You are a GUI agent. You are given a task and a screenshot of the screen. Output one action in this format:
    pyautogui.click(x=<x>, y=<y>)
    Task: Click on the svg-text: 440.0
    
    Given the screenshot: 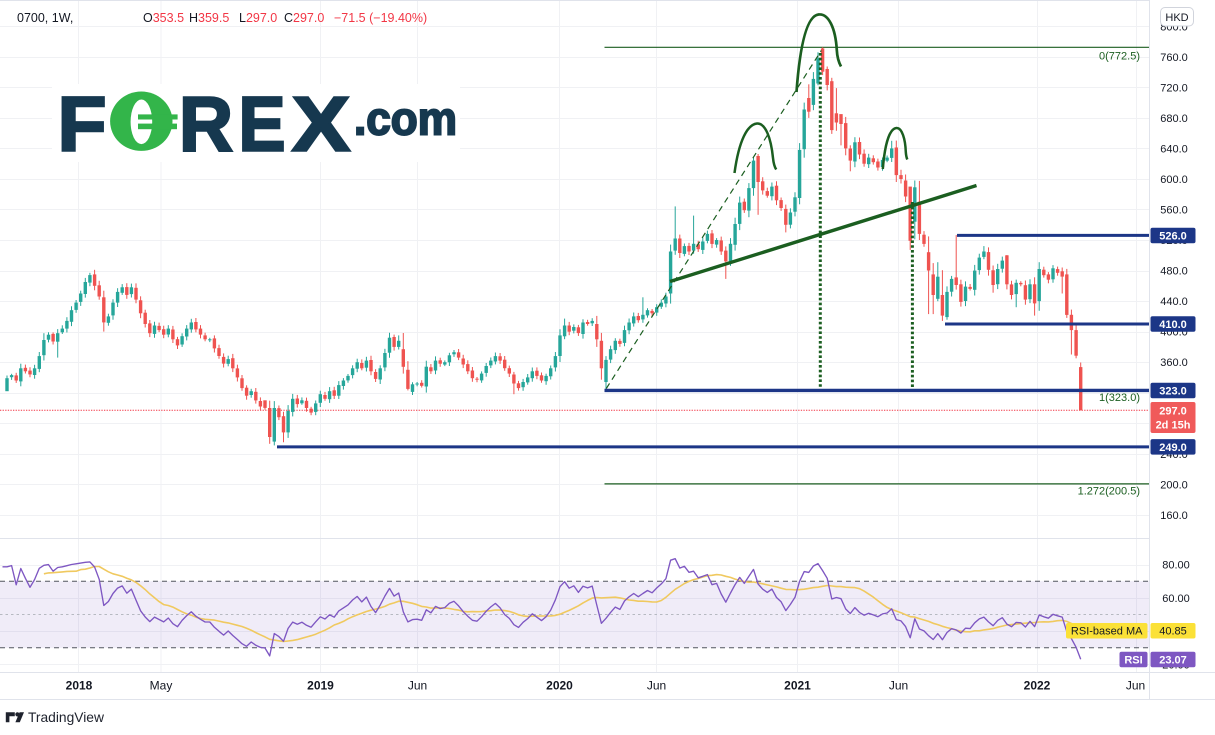 What is the action you would take?
    pyautogui.click(x=1174, y=302)
    